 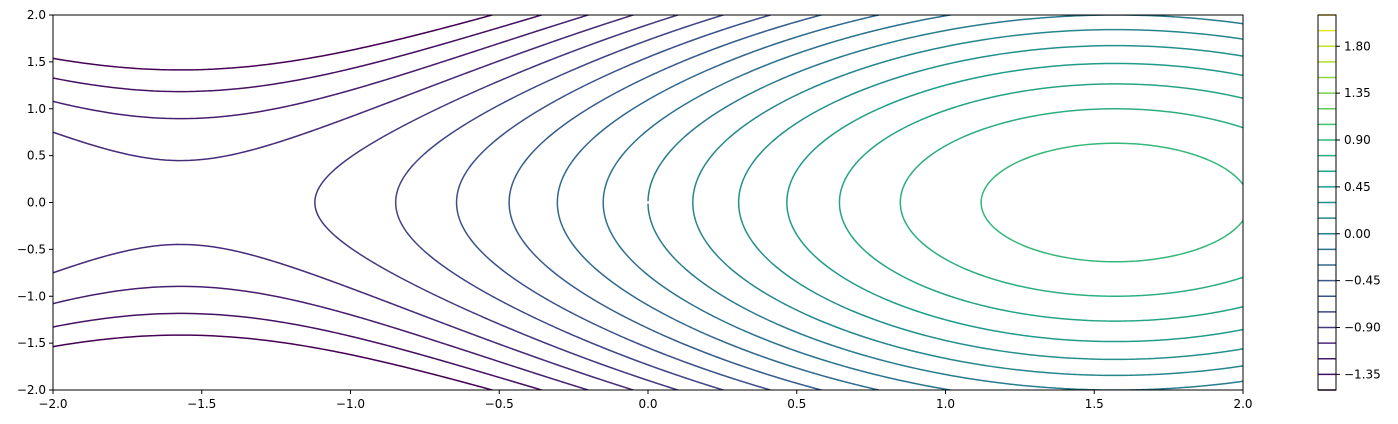 What do you see at coordinates (1357, 140) in the screenshot?
I see `colorbar-tick-label: 0.90` at bounding box center [1357, 140].